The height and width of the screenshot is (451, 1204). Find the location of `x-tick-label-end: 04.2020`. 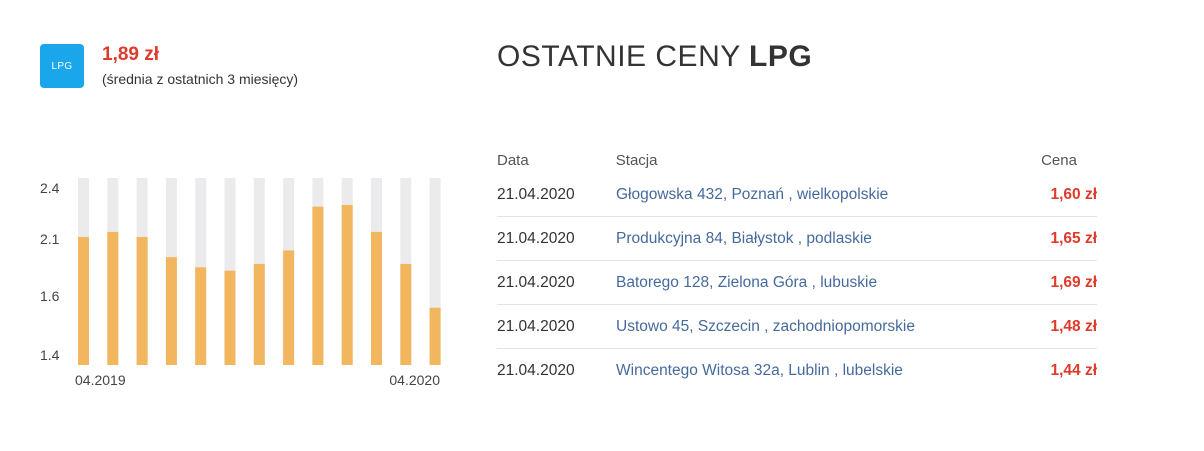

x-tick-label-end: 04.2020 is located at coordinates (414, 380).